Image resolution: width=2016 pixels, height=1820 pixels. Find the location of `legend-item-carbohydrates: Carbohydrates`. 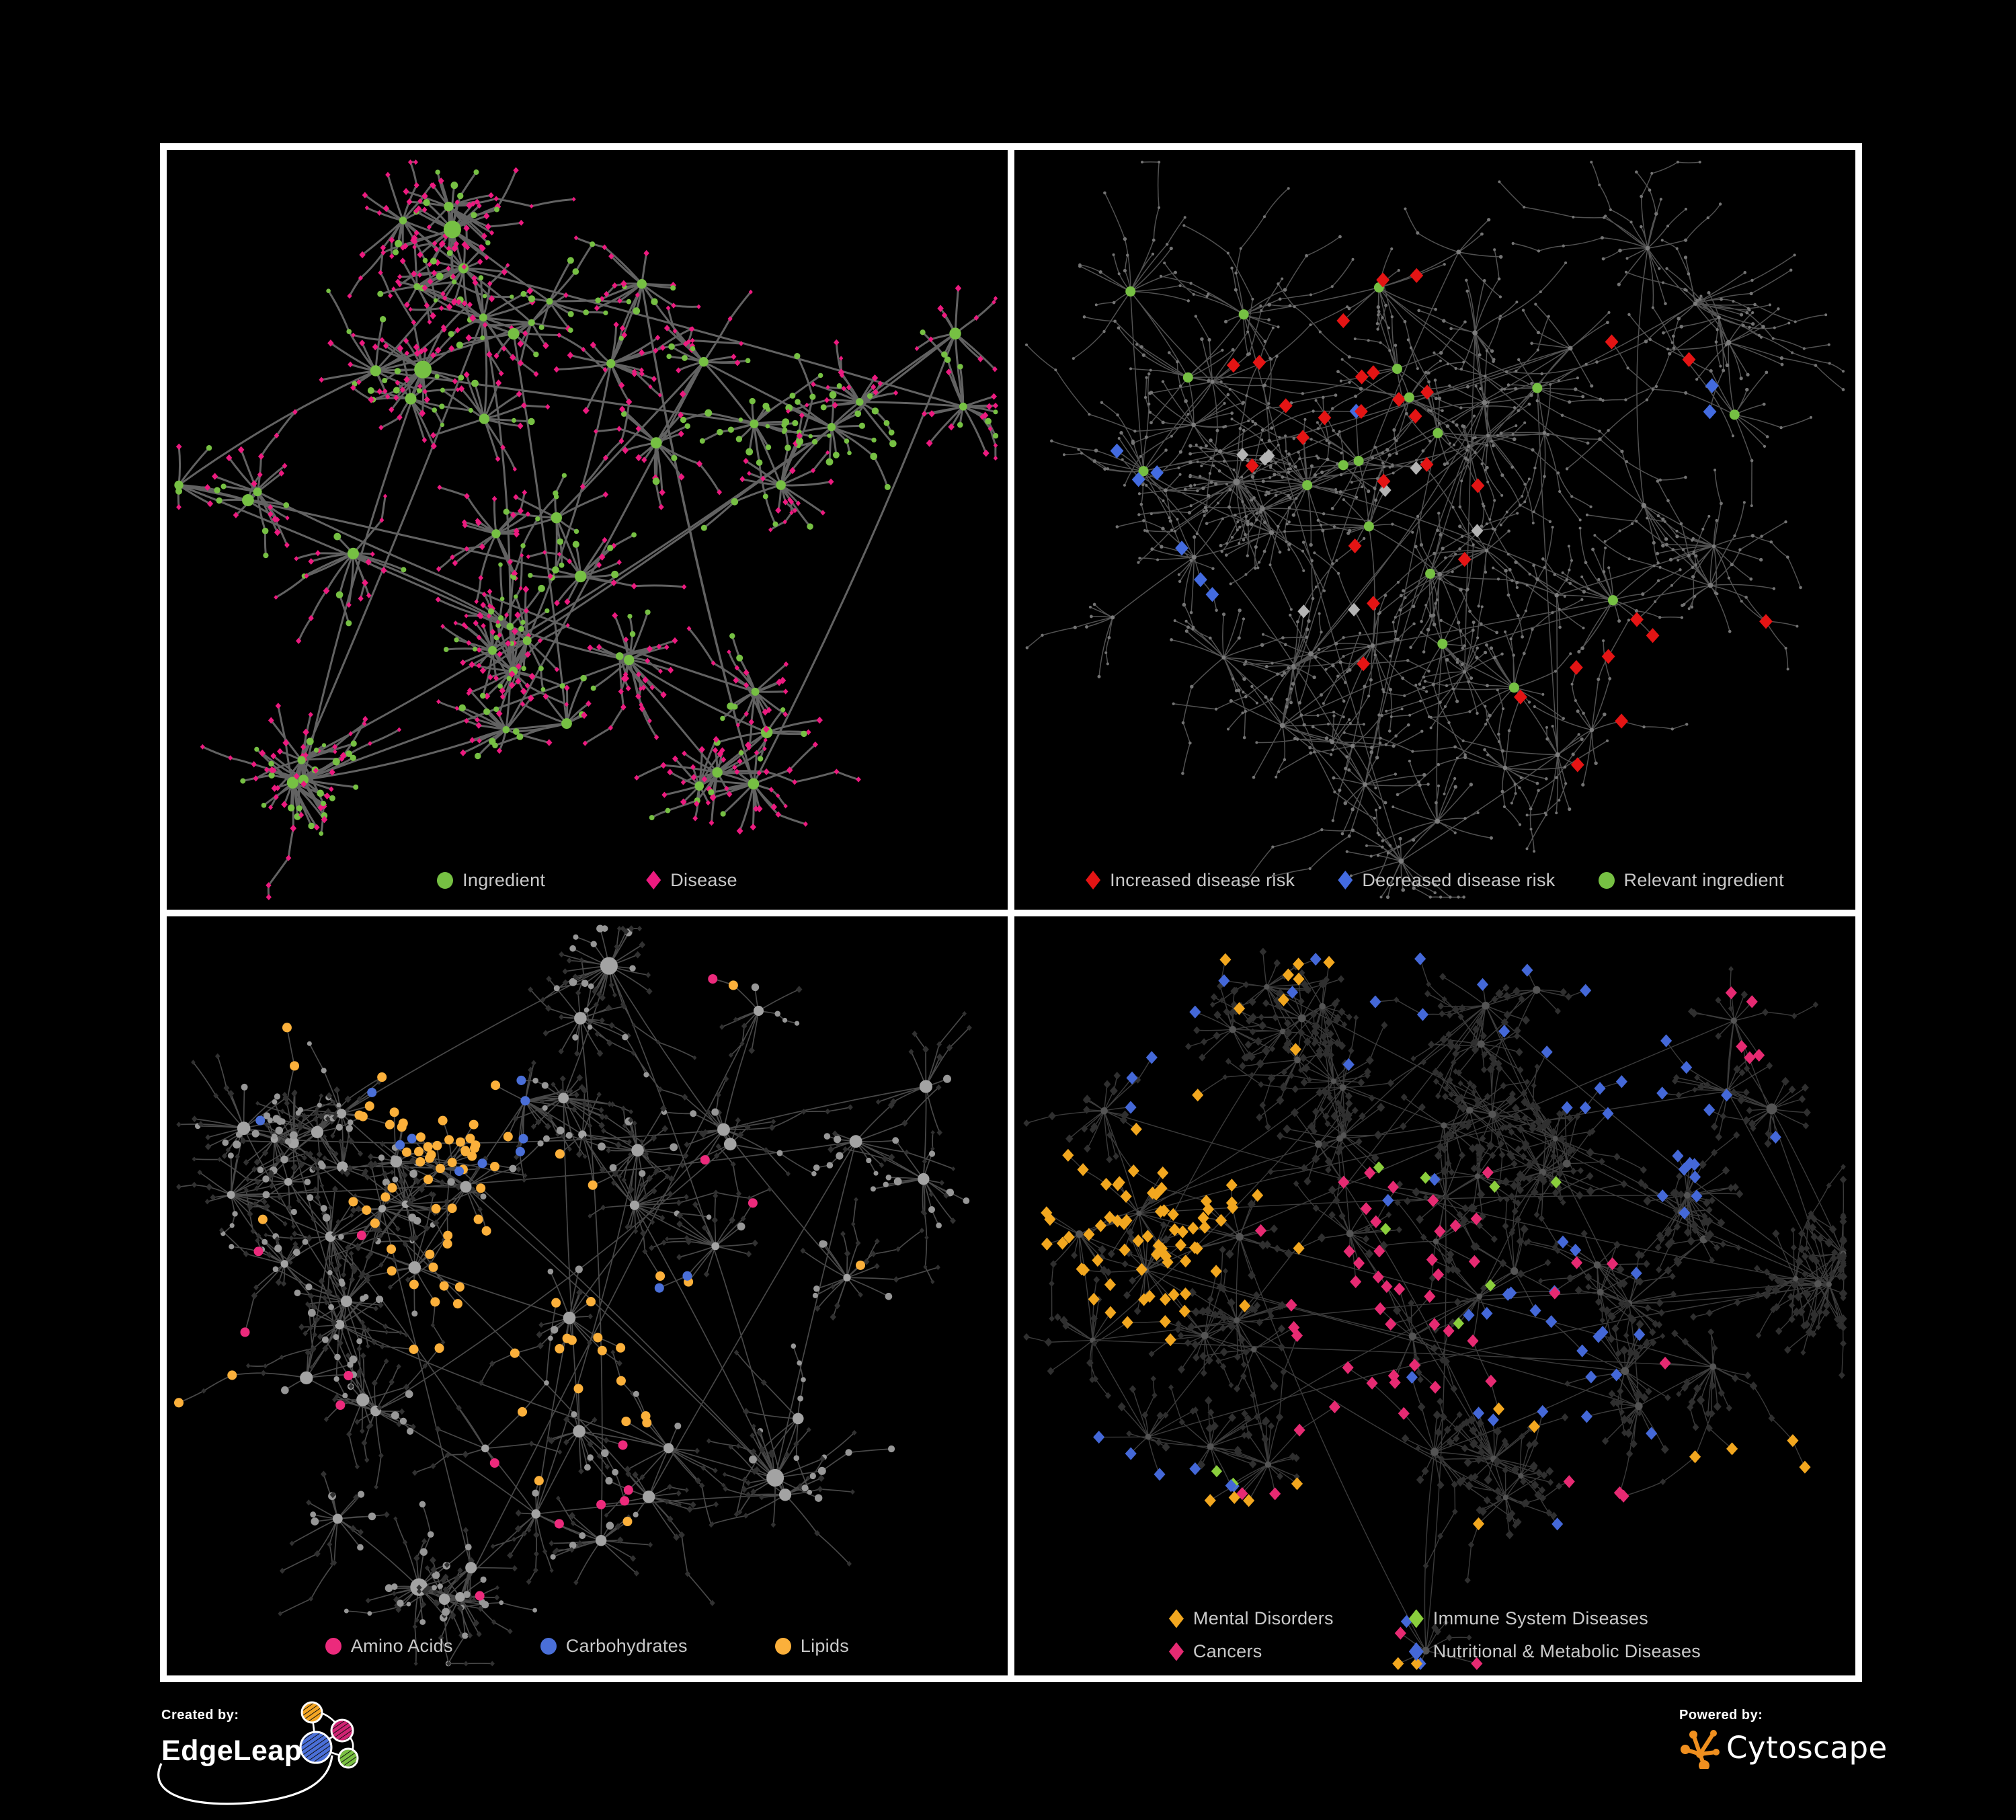

legend-item-carbohydrates: Carbohydrates is located at coordinates (614, 1646).